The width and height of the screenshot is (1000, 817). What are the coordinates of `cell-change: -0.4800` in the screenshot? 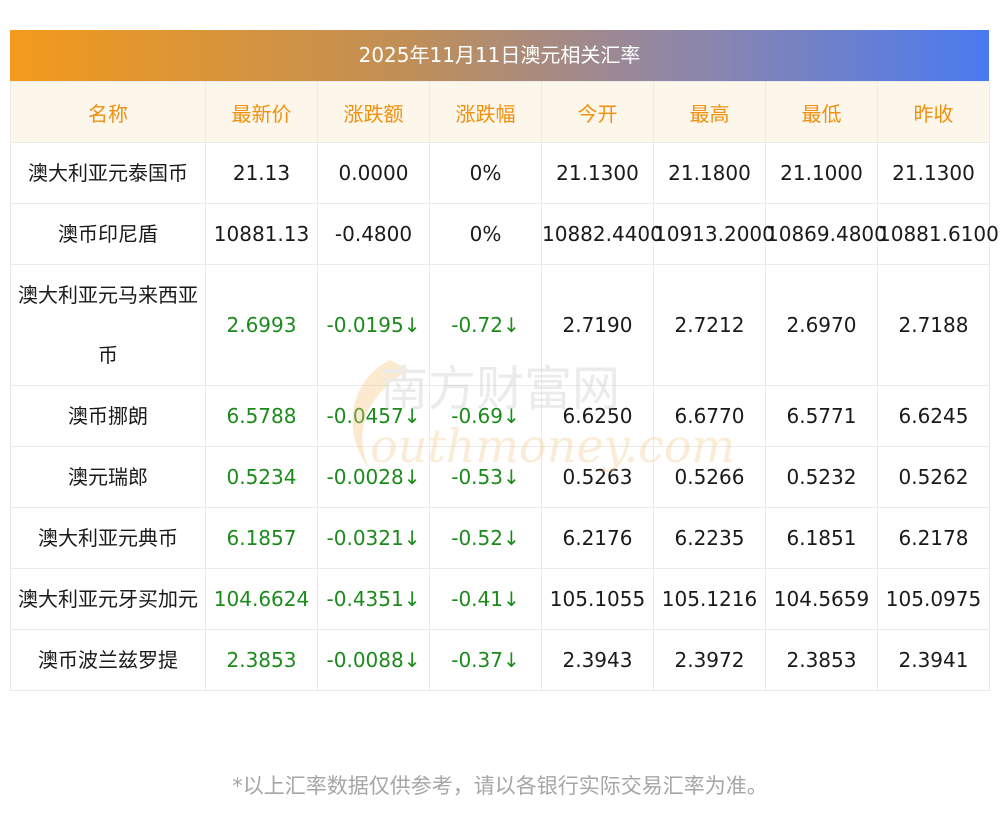 It's located at (374, 234).